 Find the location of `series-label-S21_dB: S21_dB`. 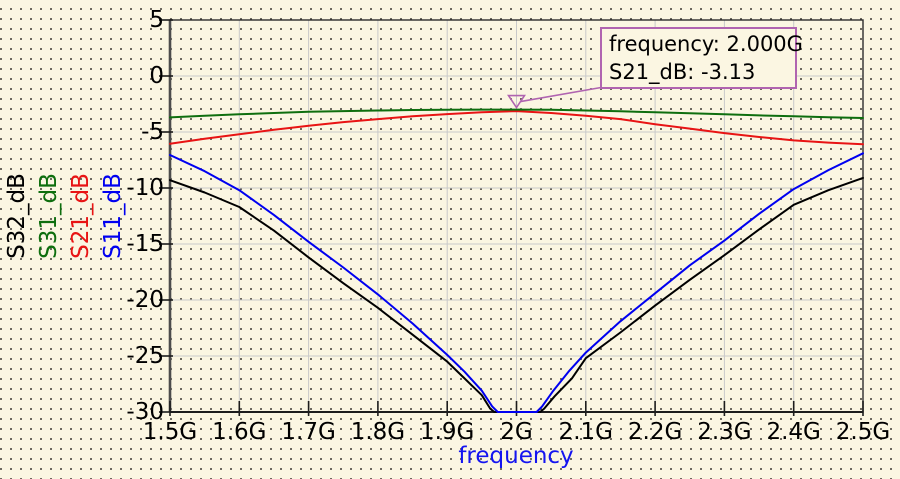

series-label-S21_dB: S21_dB is located at coordinates (81, 216).